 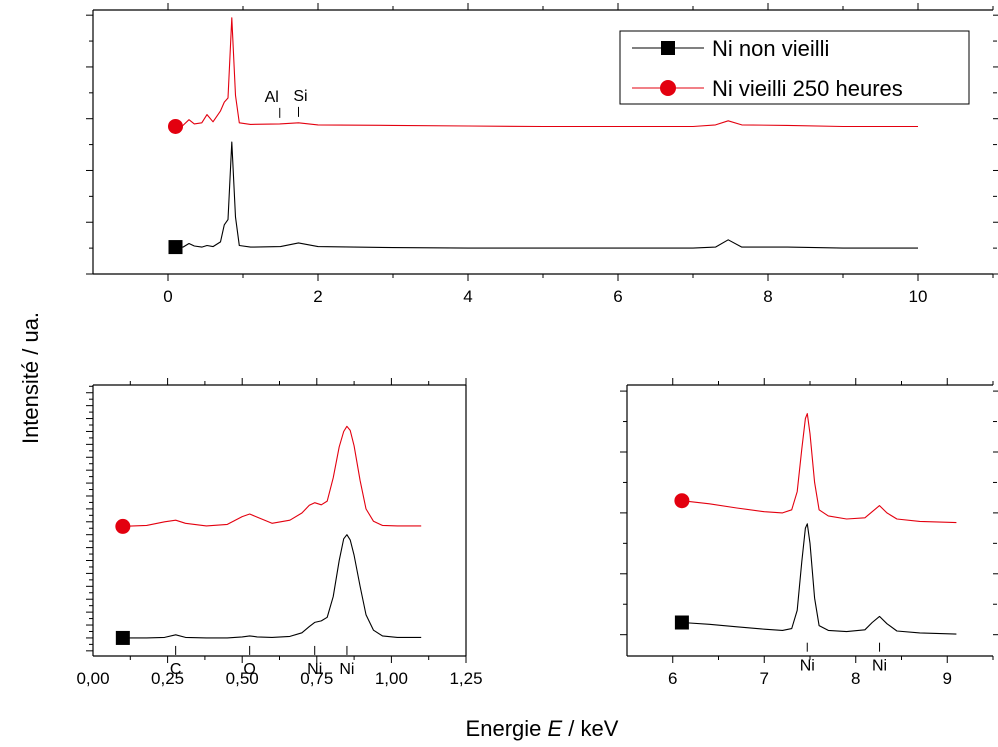 What do you see at coordinates (764, 678) in the screenshot?
I see `x-tick-label: 7` at bounding box center [764, 678].